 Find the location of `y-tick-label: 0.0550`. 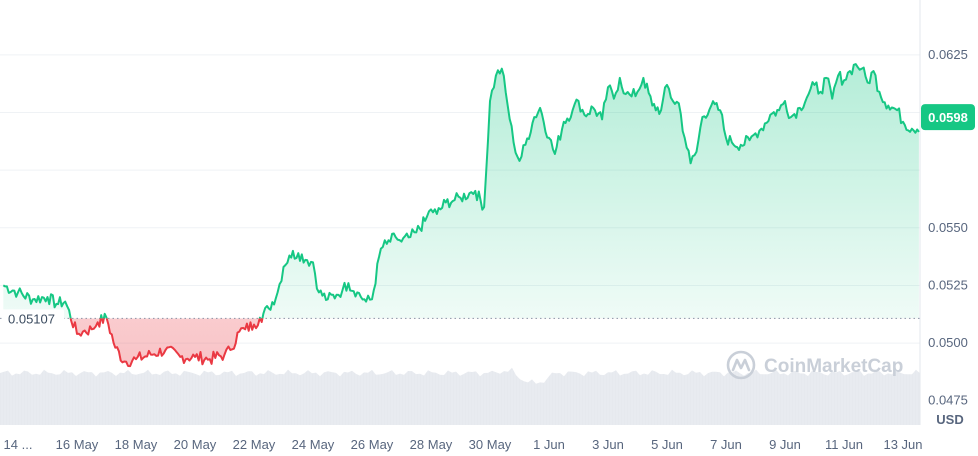

y-tick-label: 0.0550 is located at coordinates (948, 227).